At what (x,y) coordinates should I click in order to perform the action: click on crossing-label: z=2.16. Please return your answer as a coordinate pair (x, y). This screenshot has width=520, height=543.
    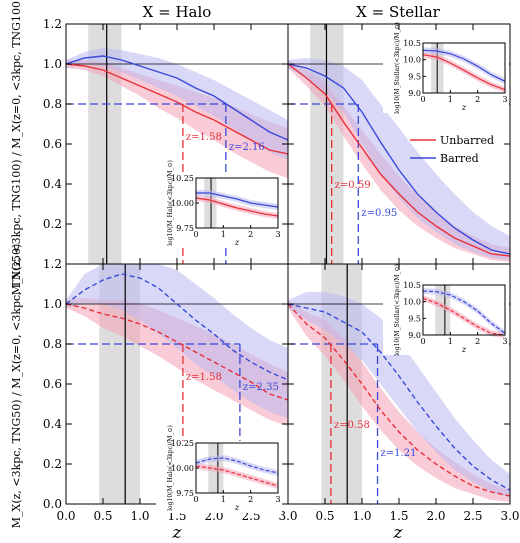
    Looking at the image, I should click on (247, 147).